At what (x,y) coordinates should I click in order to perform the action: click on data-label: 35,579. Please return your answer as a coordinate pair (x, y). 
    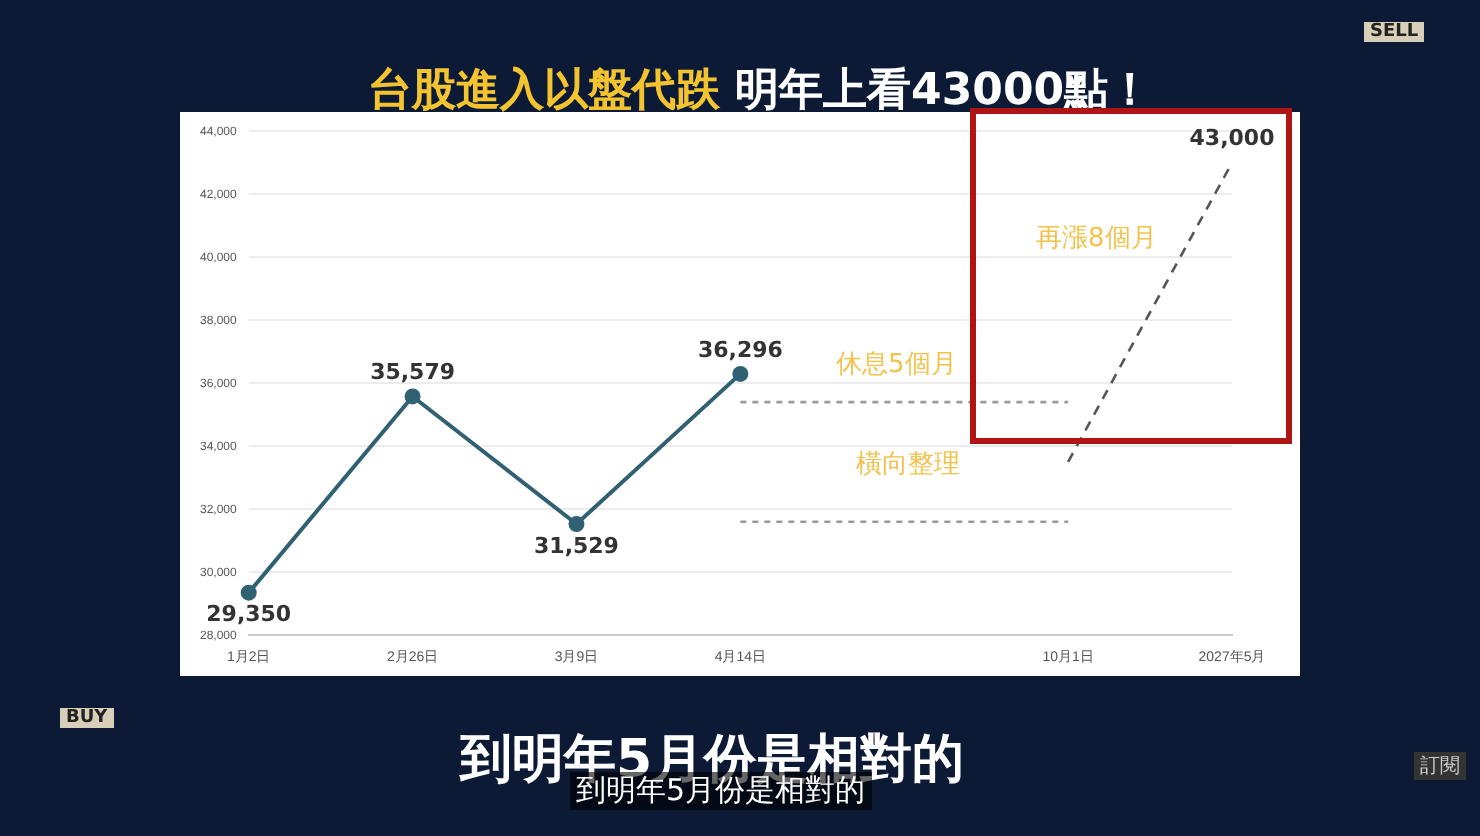
    Looking at the image, I should click on (413, 372).